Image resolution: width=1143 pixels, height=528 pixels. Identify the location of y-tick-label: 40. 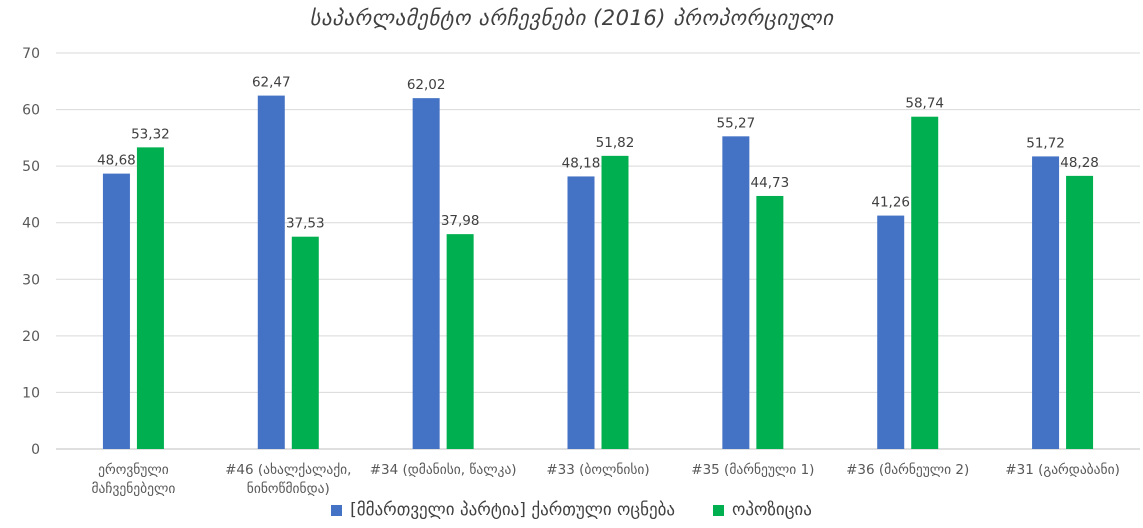
(31, 224).